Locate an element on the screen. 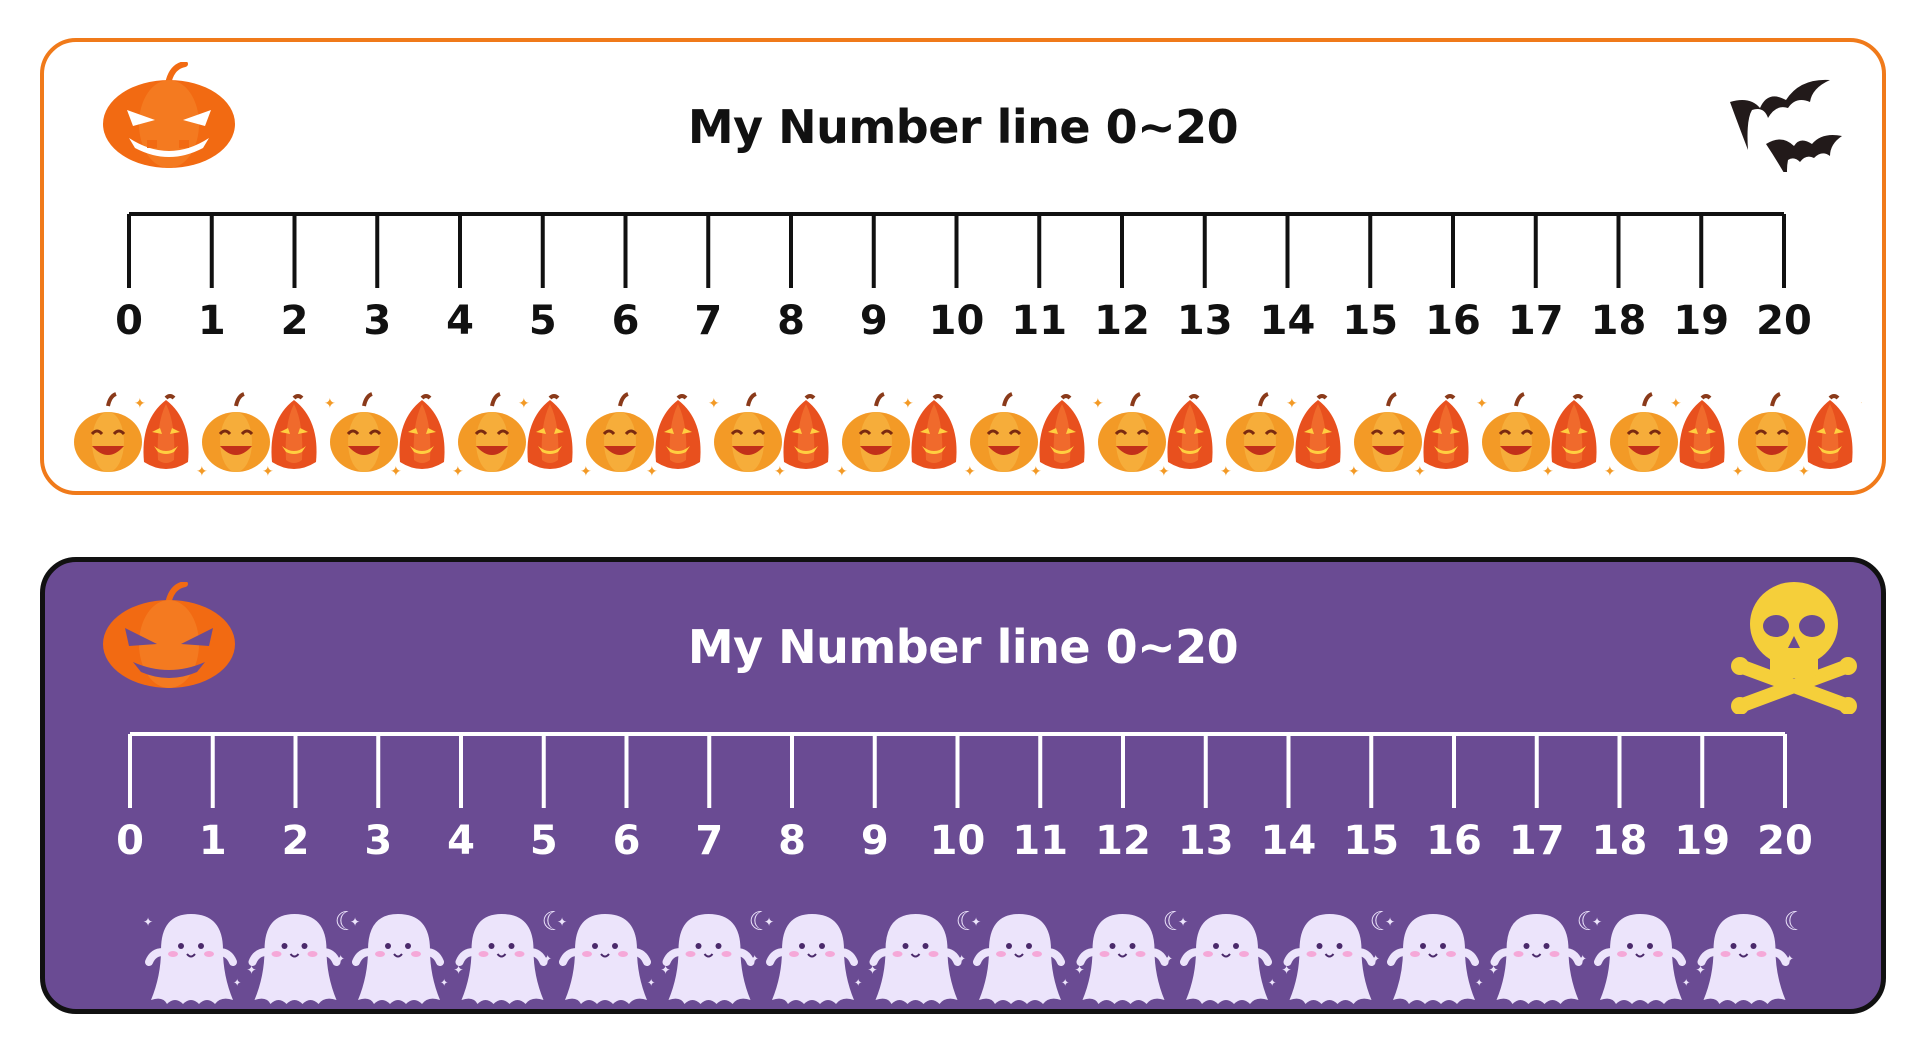  tick-label: 3 is located at coordinates (377, 321).